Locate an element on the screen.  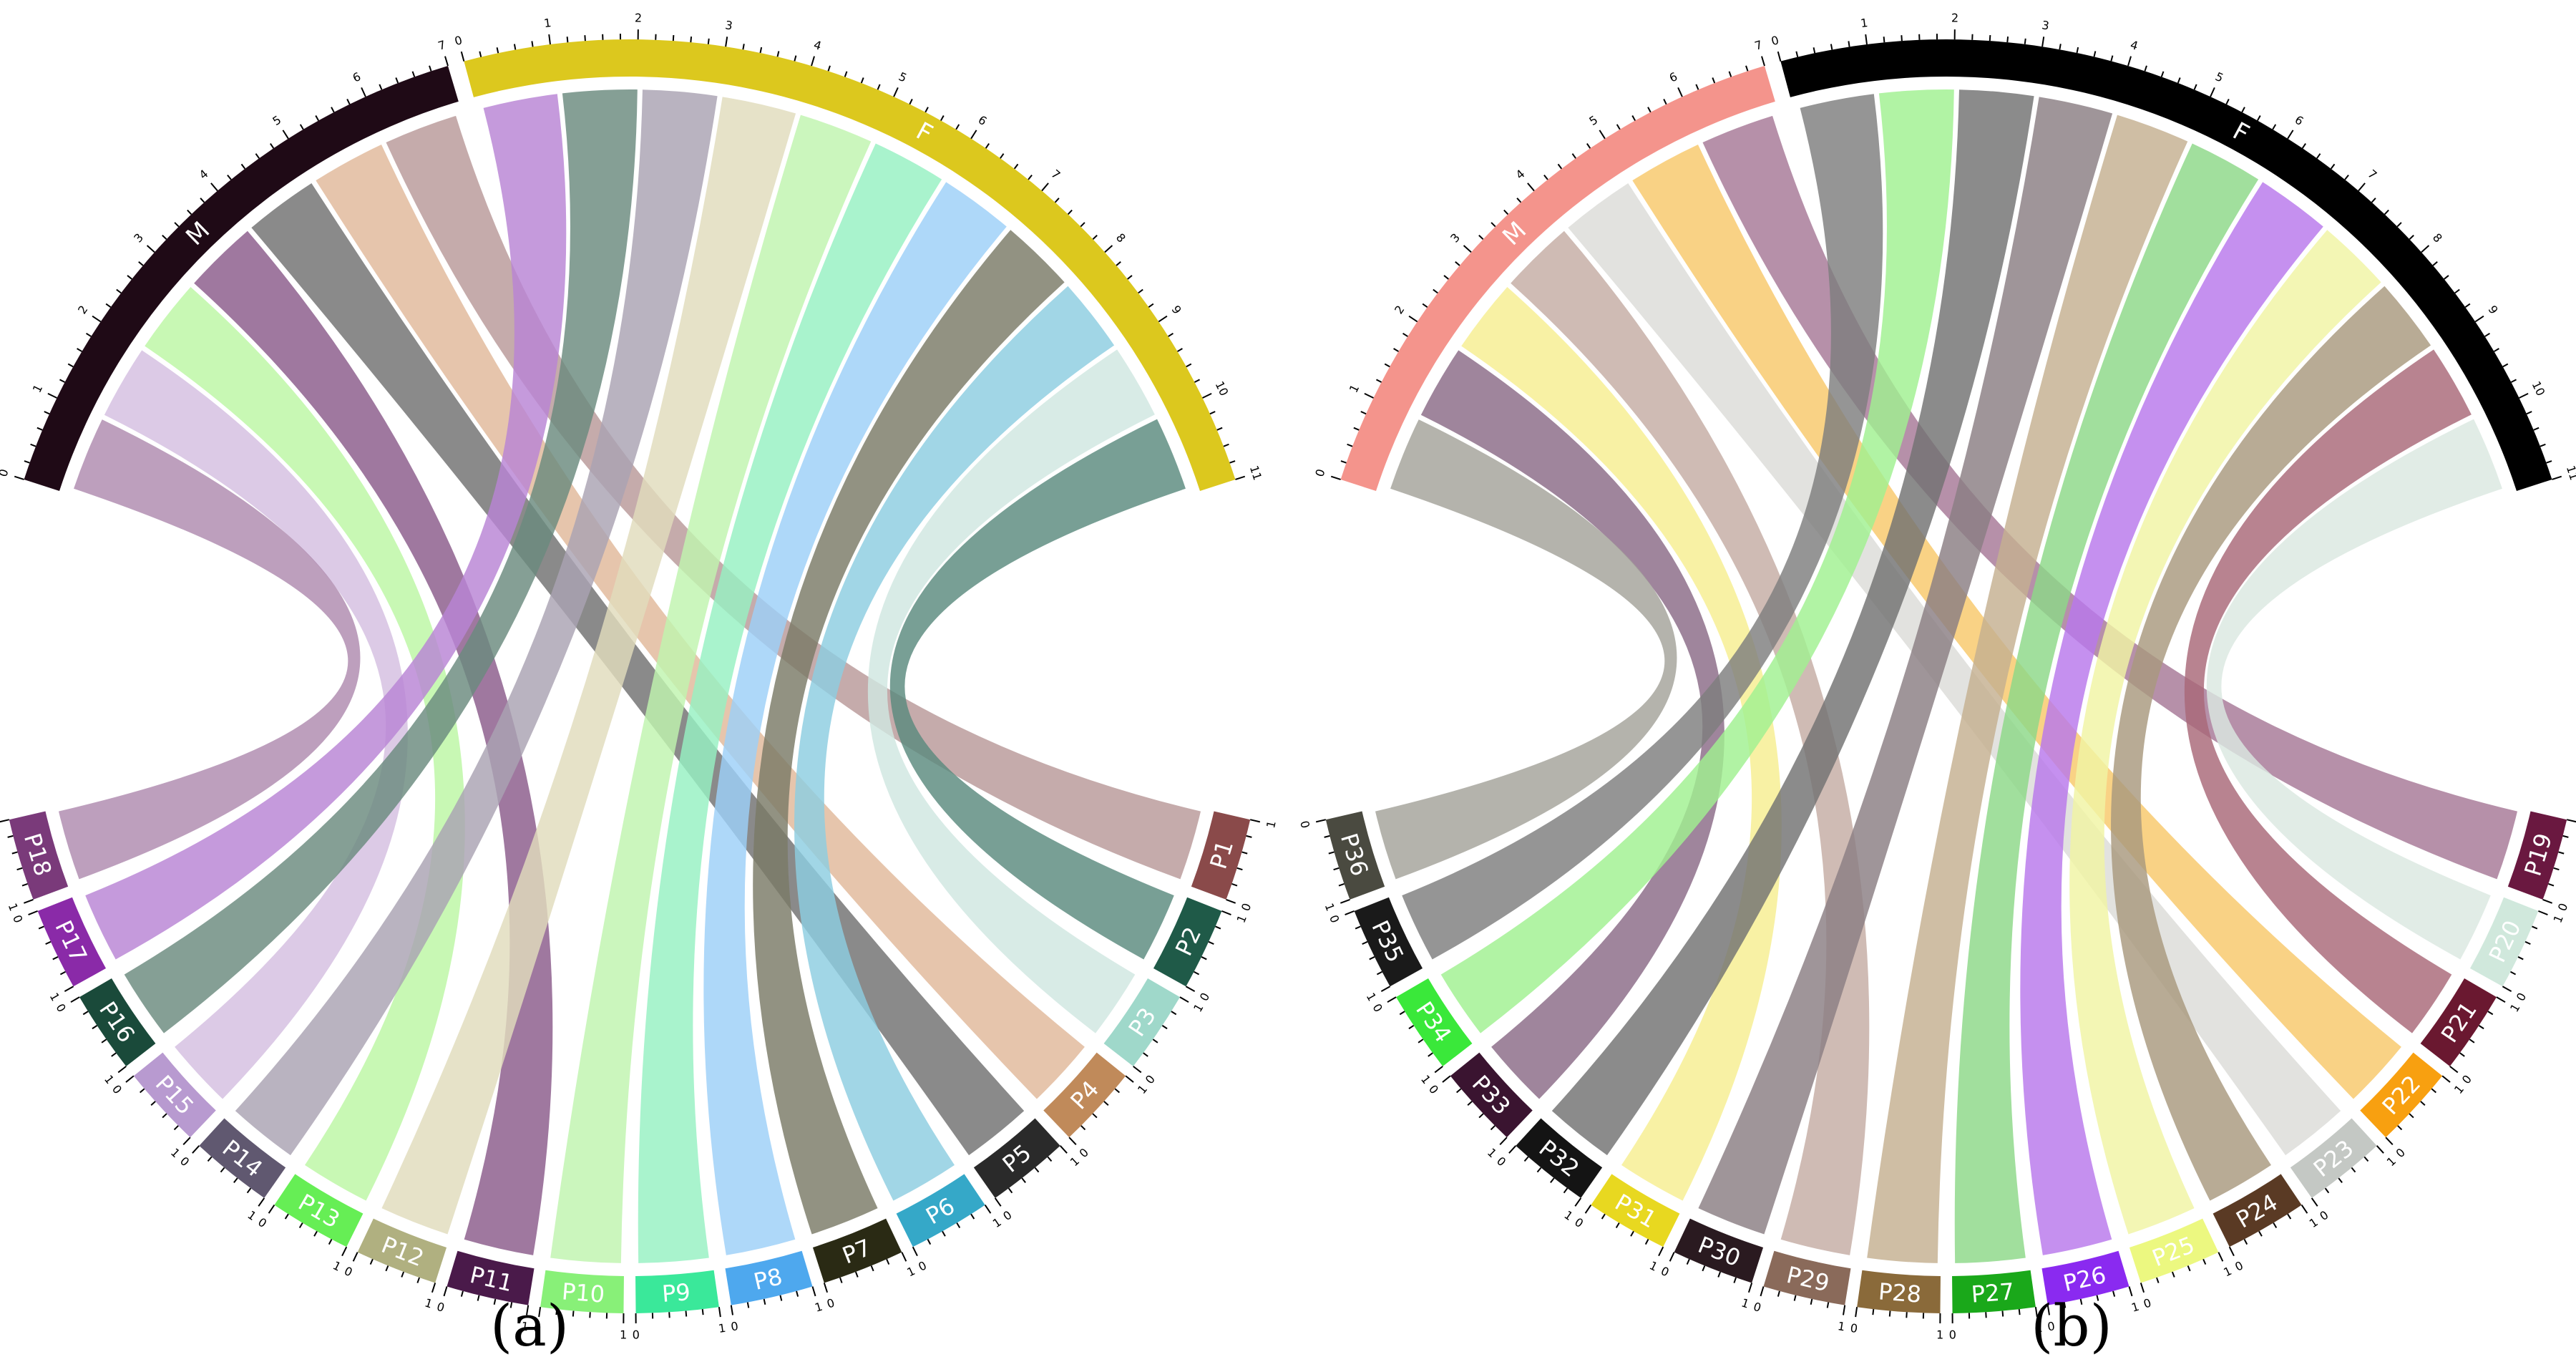
sector-p27-label: P27 is located at coordinates (1993, 1293).